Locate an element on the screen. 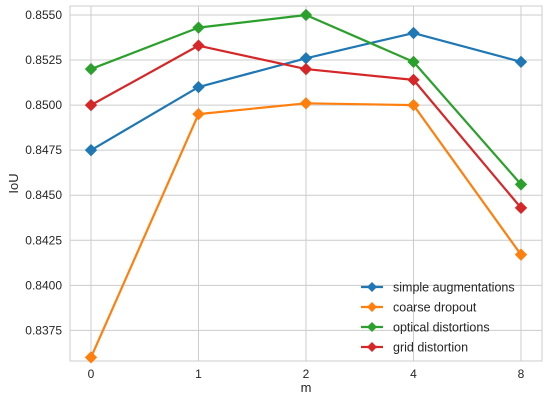  legend-item: coarse dropout is located at coordinates (419, 308).